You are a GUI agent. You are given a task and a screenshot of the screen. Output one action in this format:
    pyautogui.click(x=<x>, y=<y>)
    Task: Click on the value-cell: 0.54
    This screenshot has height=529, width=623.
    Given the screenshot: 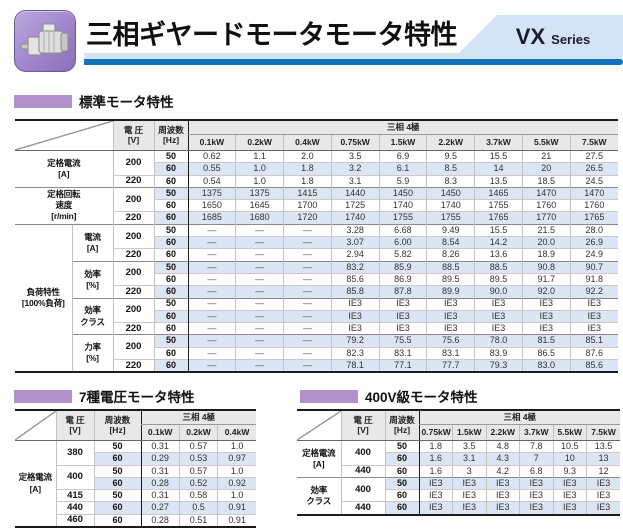 What is the action you would take?
    pyautogui.click(x=211, y=181)
    